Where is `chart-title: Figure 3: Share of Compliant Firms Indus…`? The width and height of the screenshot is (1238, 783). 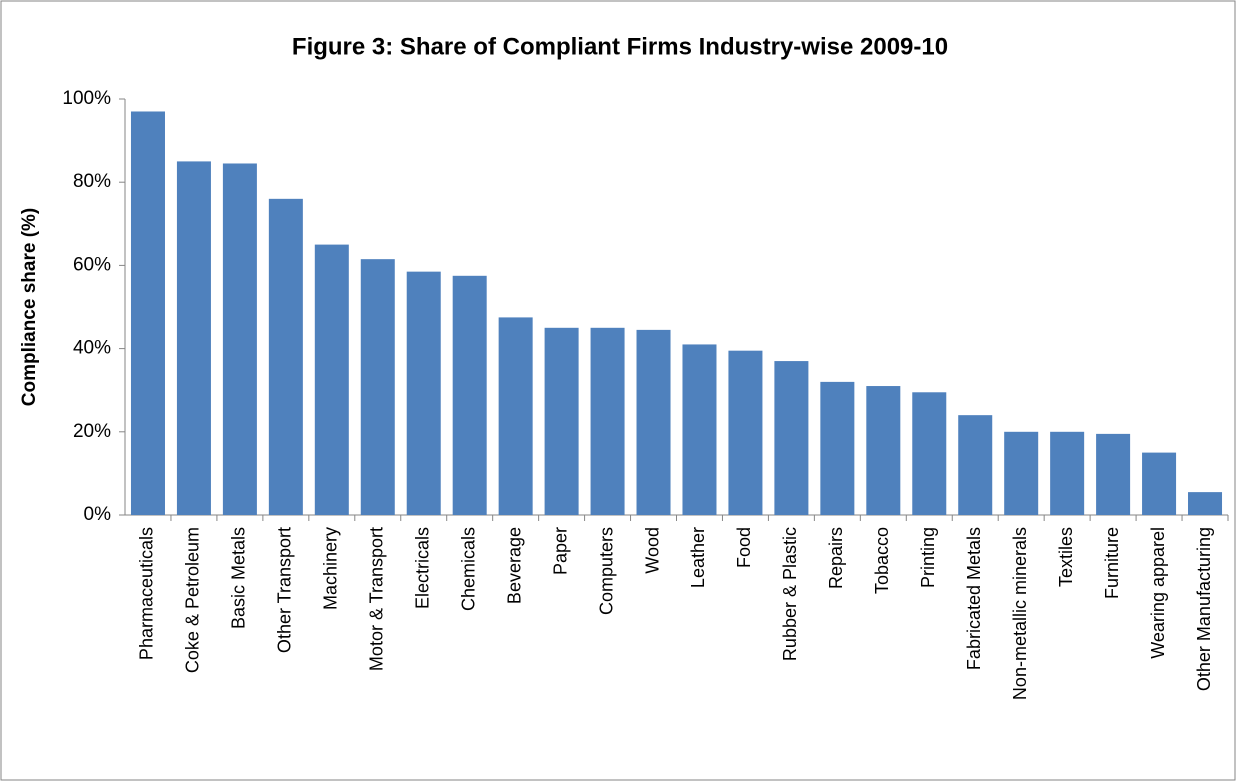 chart-title: Figure 3: Share of Compliant Firms Indus… is located at coordinates (620, 46).